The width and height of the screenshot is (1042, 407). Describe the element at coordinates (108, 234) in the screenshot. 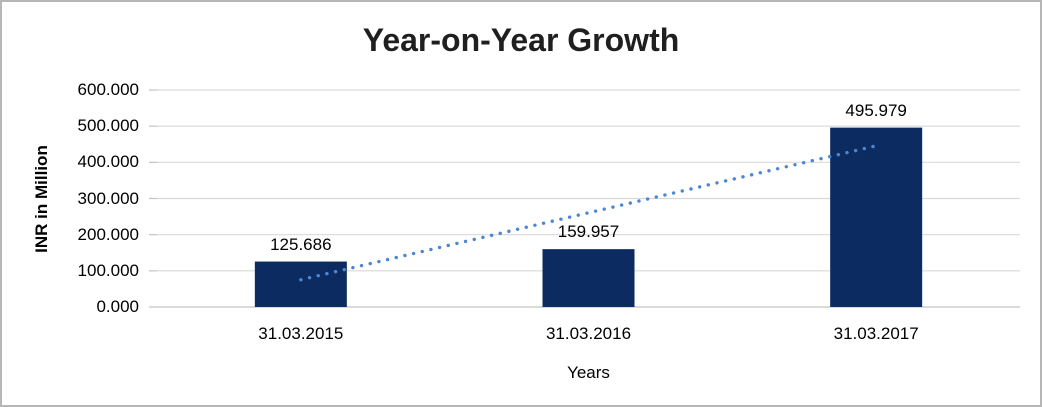

I see `y-tick-label: 200.000` at that location.